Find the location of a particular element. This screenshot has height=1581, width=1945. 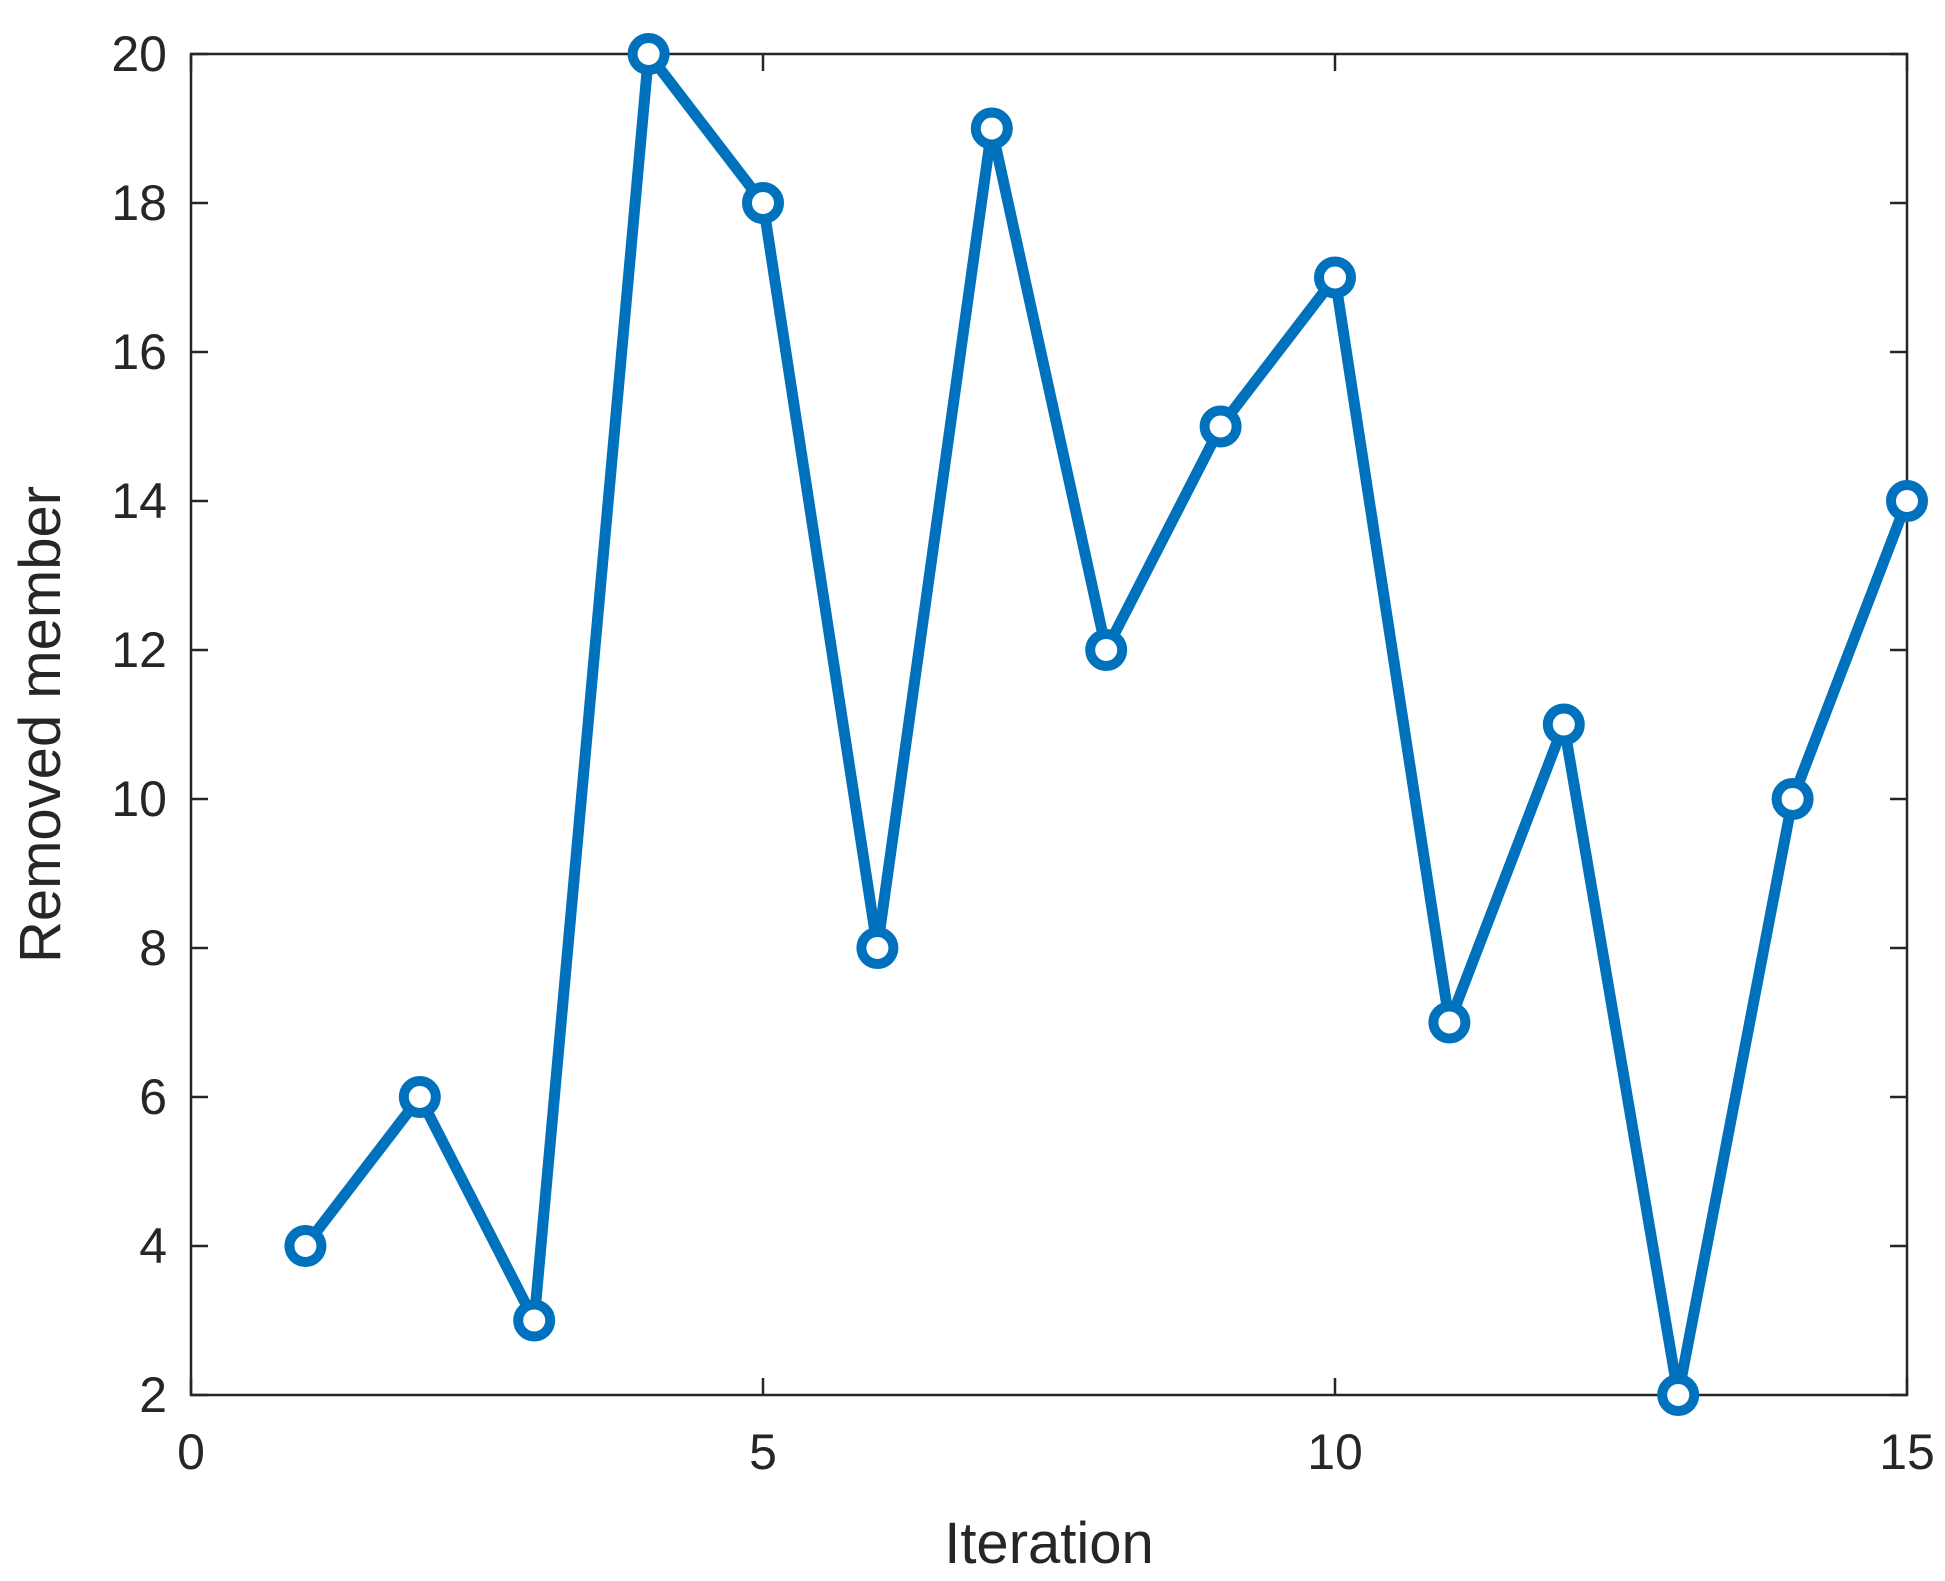

y-tick-label: 10 is located at coordinates (139, 799).